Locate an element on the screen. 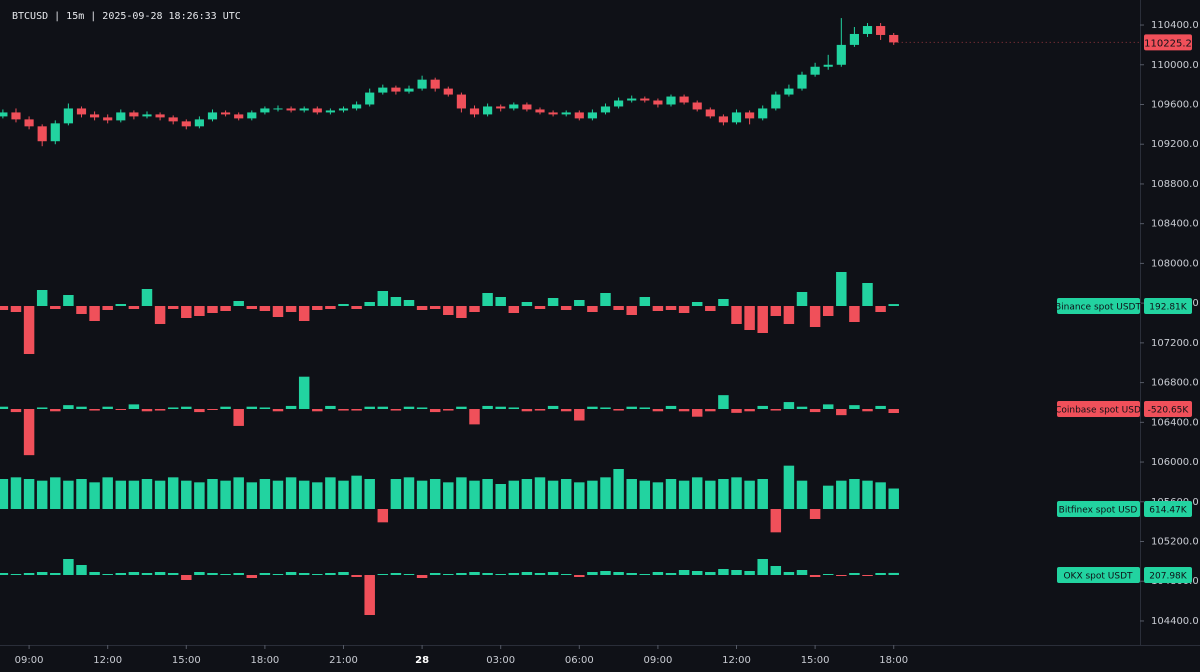 The height and width of the screenshot is (672, 1200). y-tick-label: 108400.0 is located at coordinates (1175, 224).